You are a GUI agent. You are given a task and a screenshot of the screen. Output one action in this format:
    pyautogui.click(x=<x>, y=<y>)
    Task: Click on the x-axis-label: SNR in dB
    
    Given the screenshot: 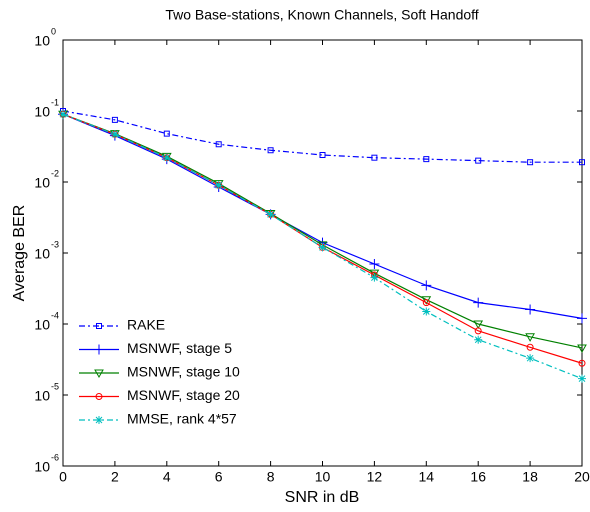 What is the action you would take?
    pyautogui.click(x=322, y=497)
    